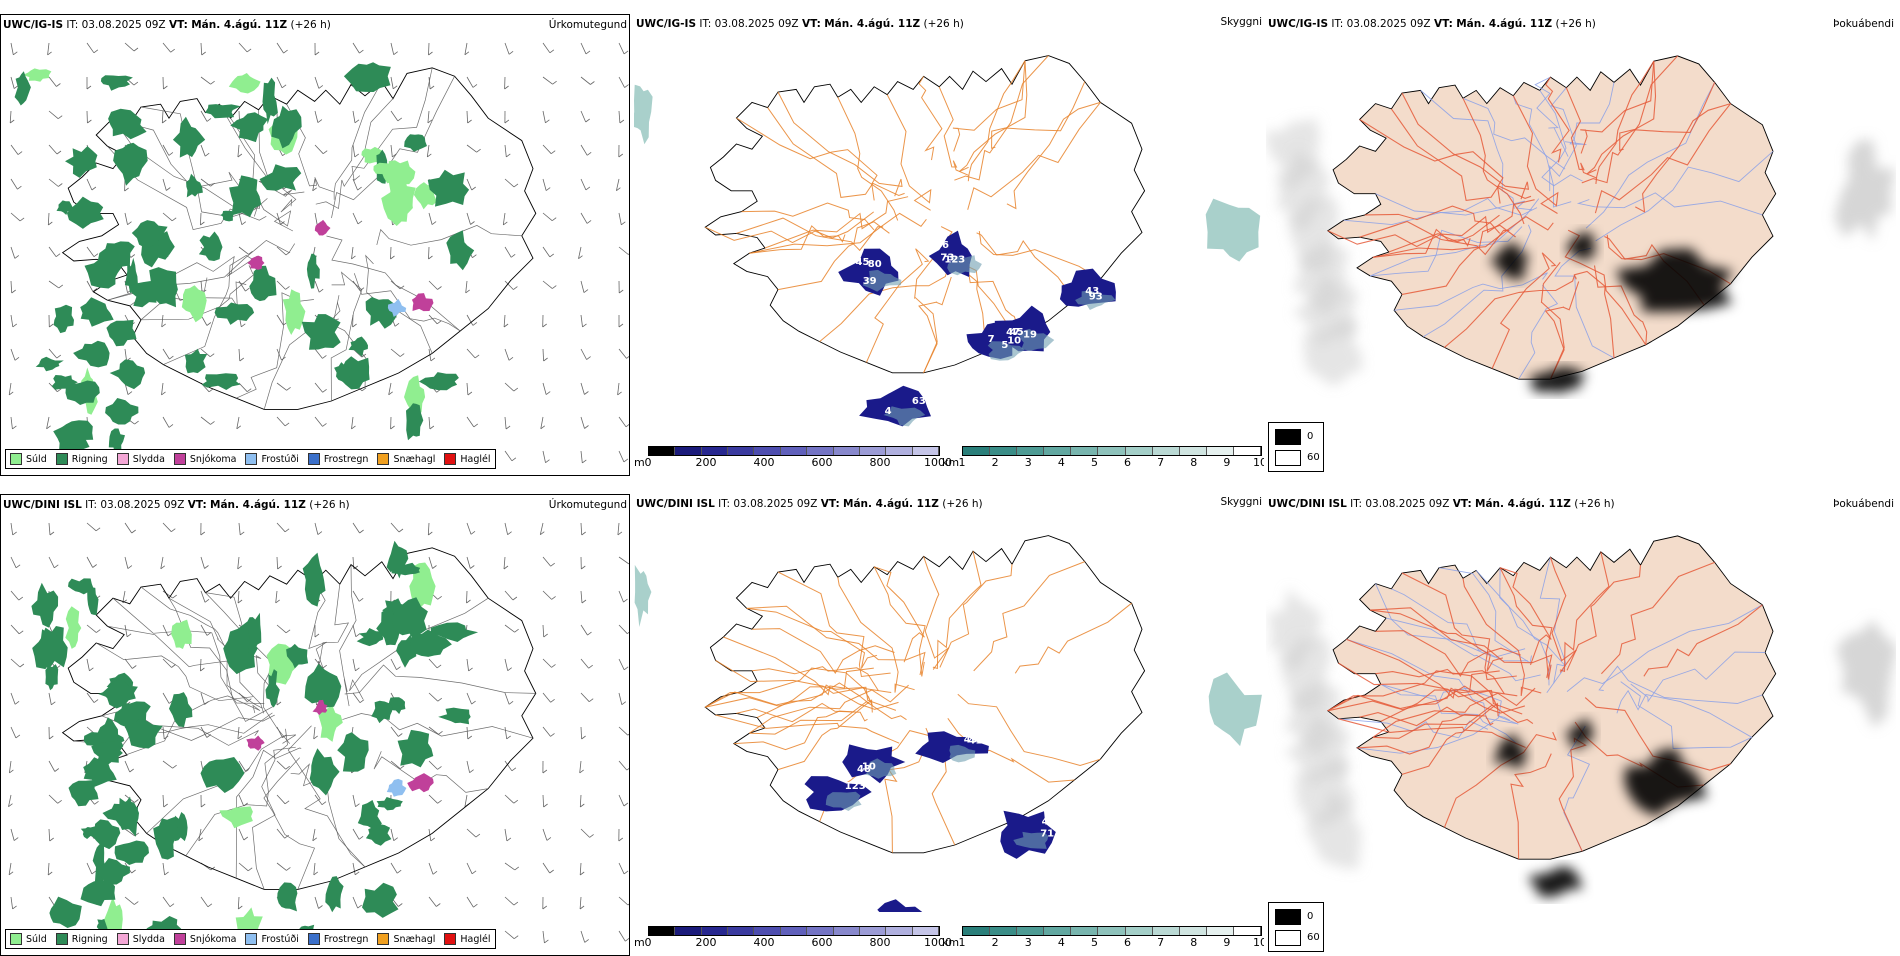 The width and height of the screenshot is (1900, 956). What do you see at coordinates (588, 25) in the screenshot?
I see `panel-title: Úrkomutegund` at bounding box center [588, 25].